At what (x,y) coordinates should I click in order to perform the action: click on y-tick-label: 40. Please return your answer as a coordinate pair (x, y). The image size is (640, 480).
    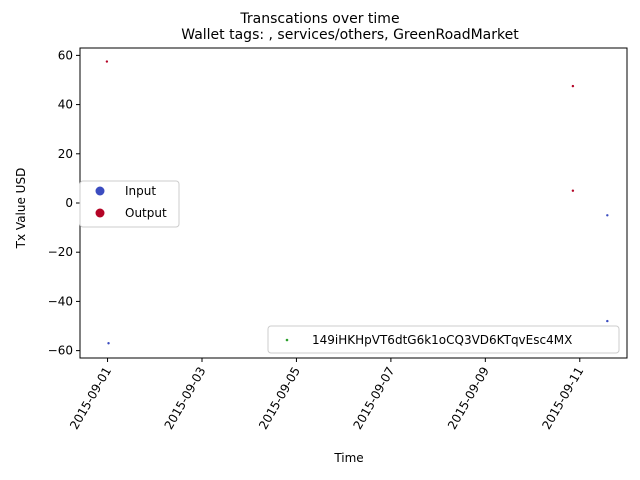
    Looking at the image, I should click on (65, 105).